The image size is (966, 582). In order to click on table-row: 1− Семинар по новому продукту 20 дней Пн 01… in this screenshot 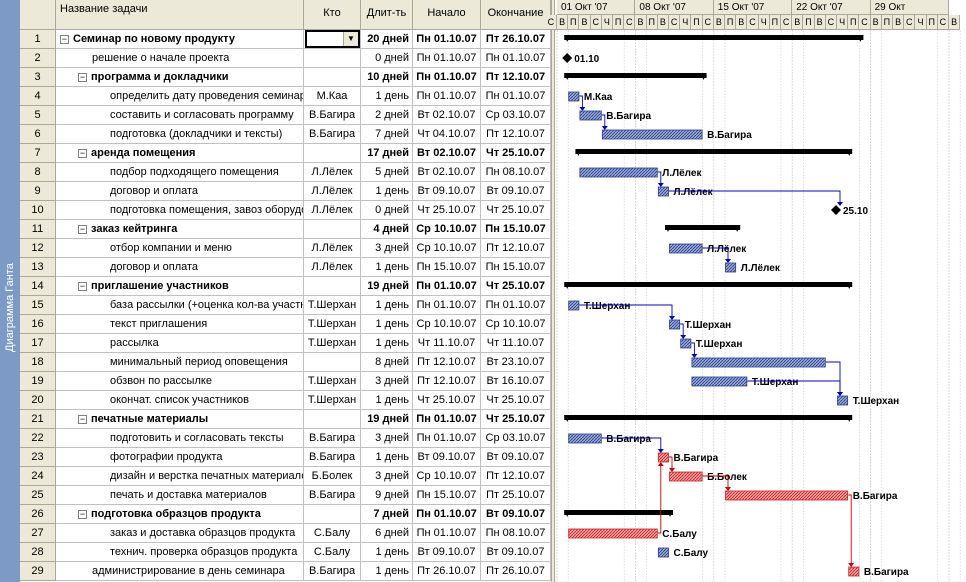, I will do `click(285, 39)`.